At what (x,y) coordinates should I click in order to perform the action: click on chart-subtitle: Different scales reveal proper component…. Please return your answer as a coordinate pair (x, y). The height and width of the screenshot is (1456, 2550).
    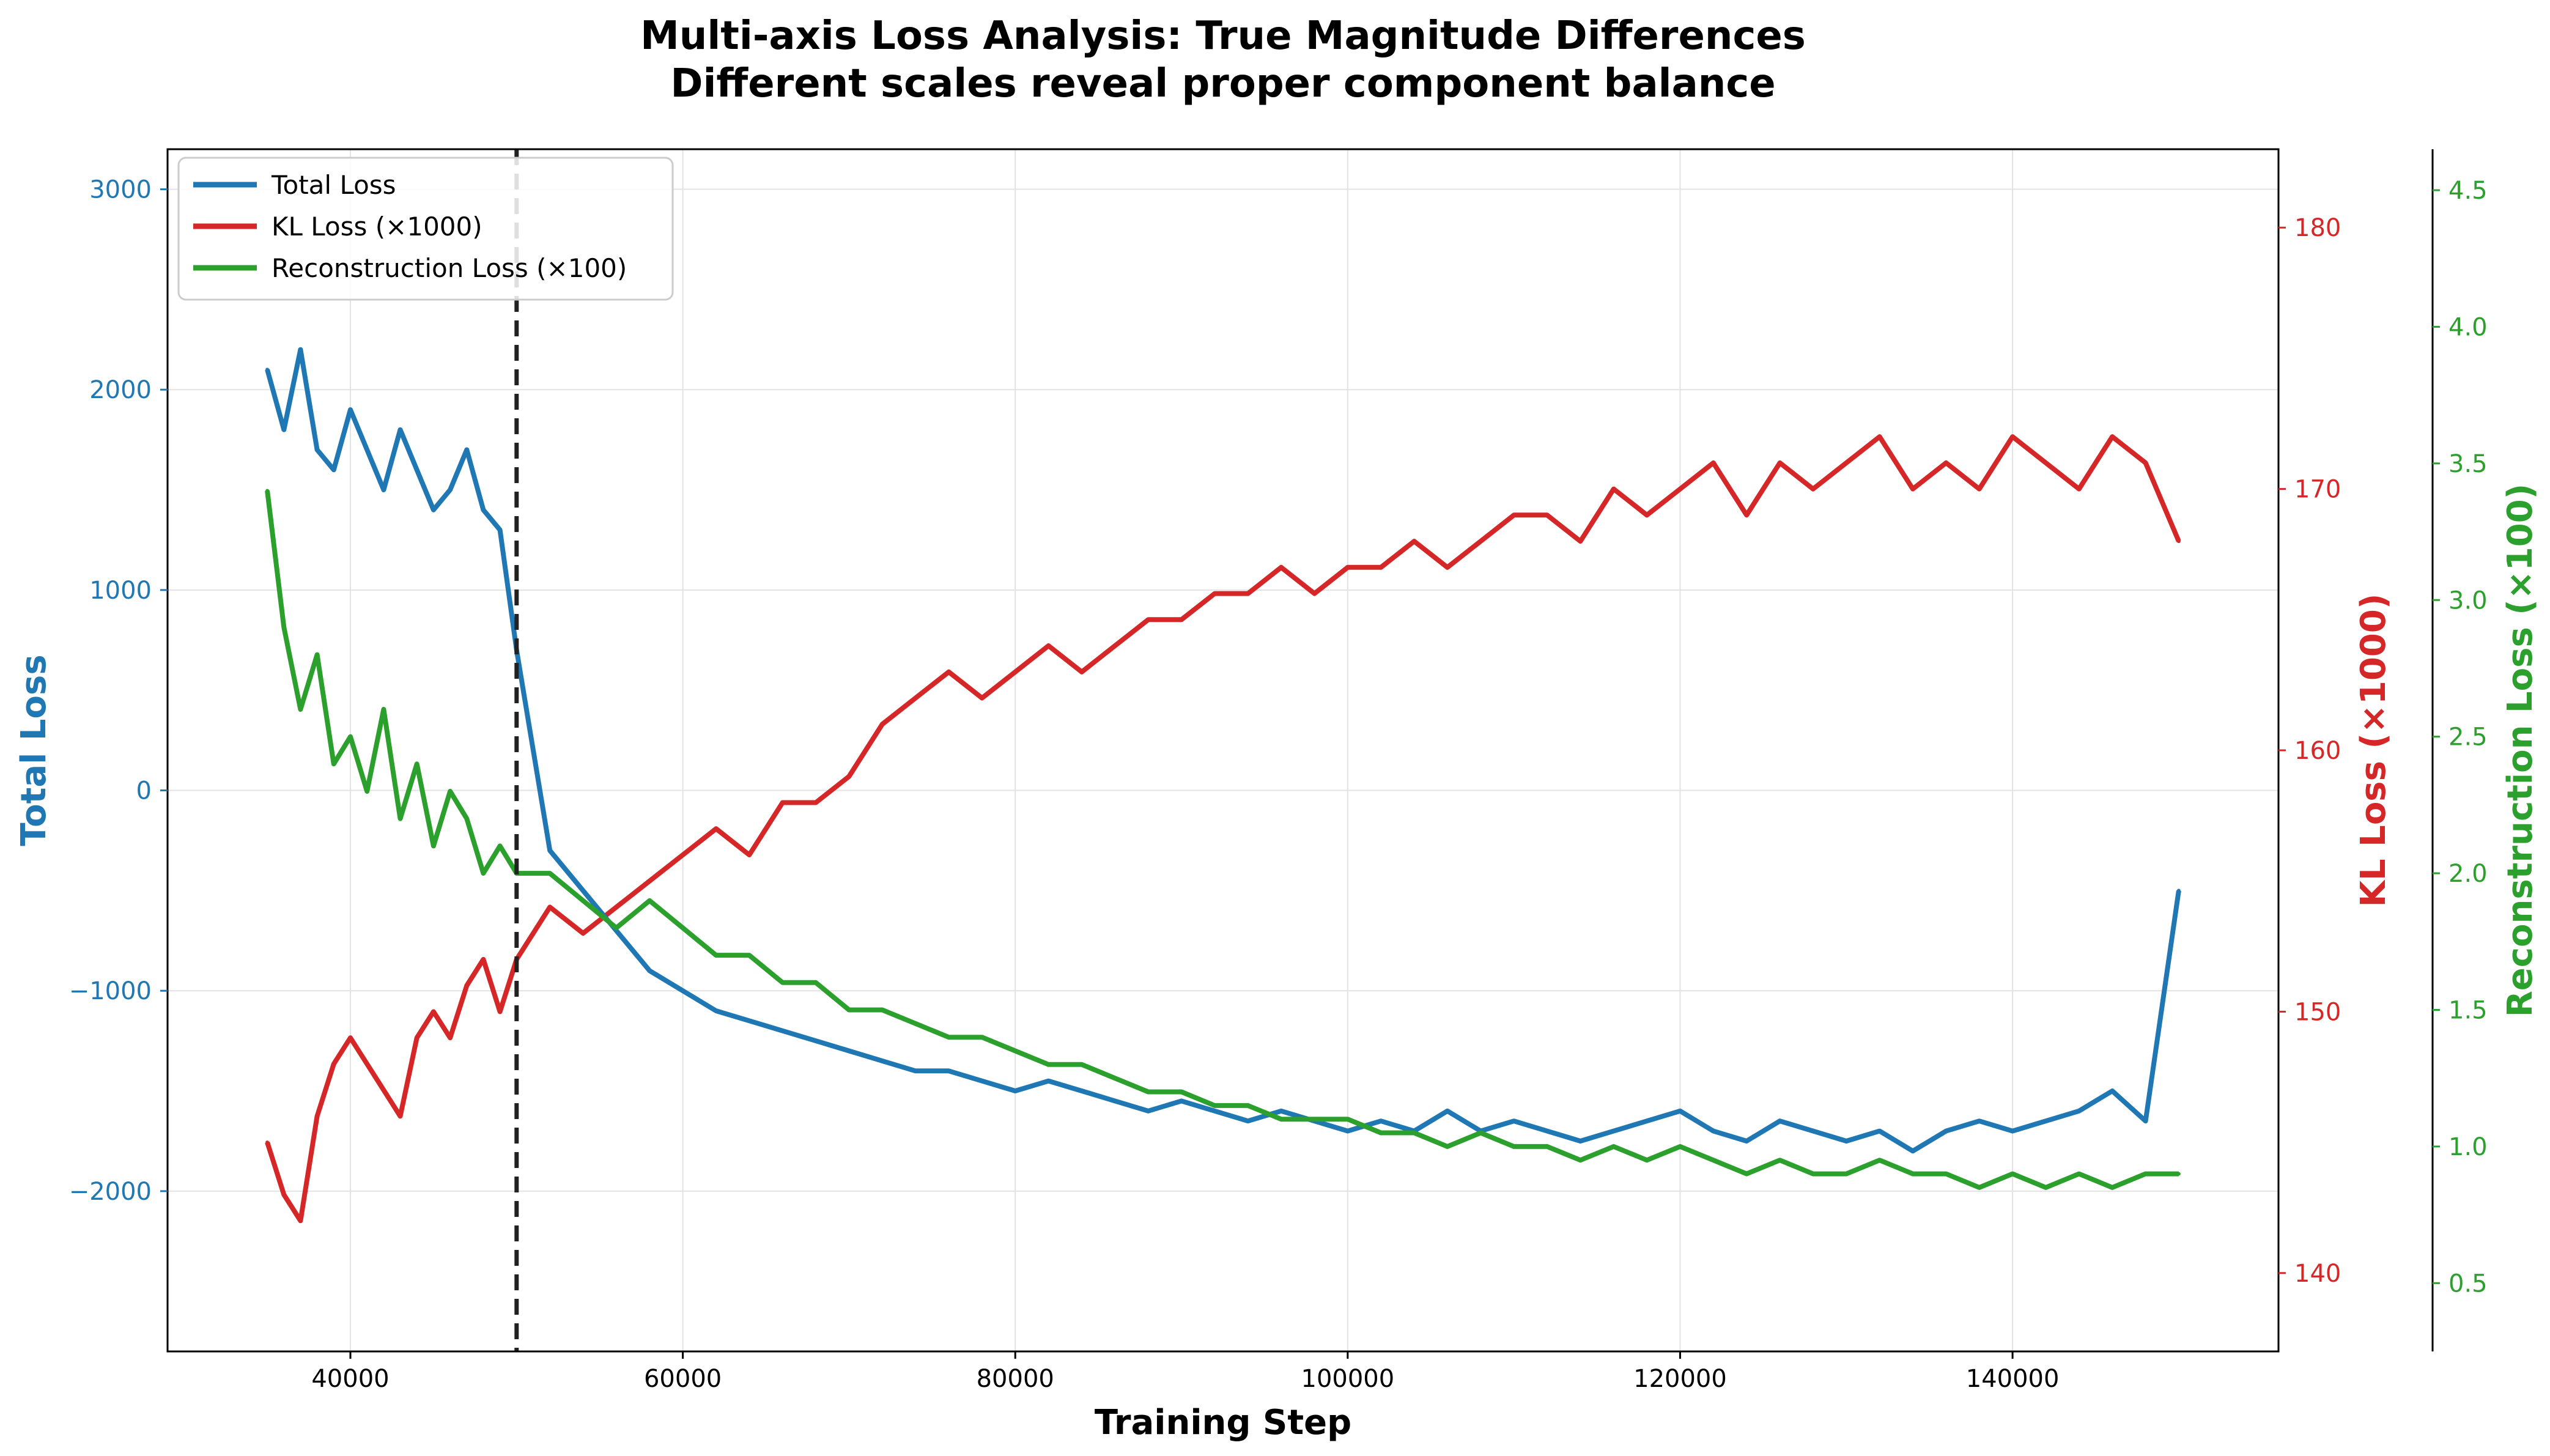
    Looking at the image, I should click on (1222, 83).